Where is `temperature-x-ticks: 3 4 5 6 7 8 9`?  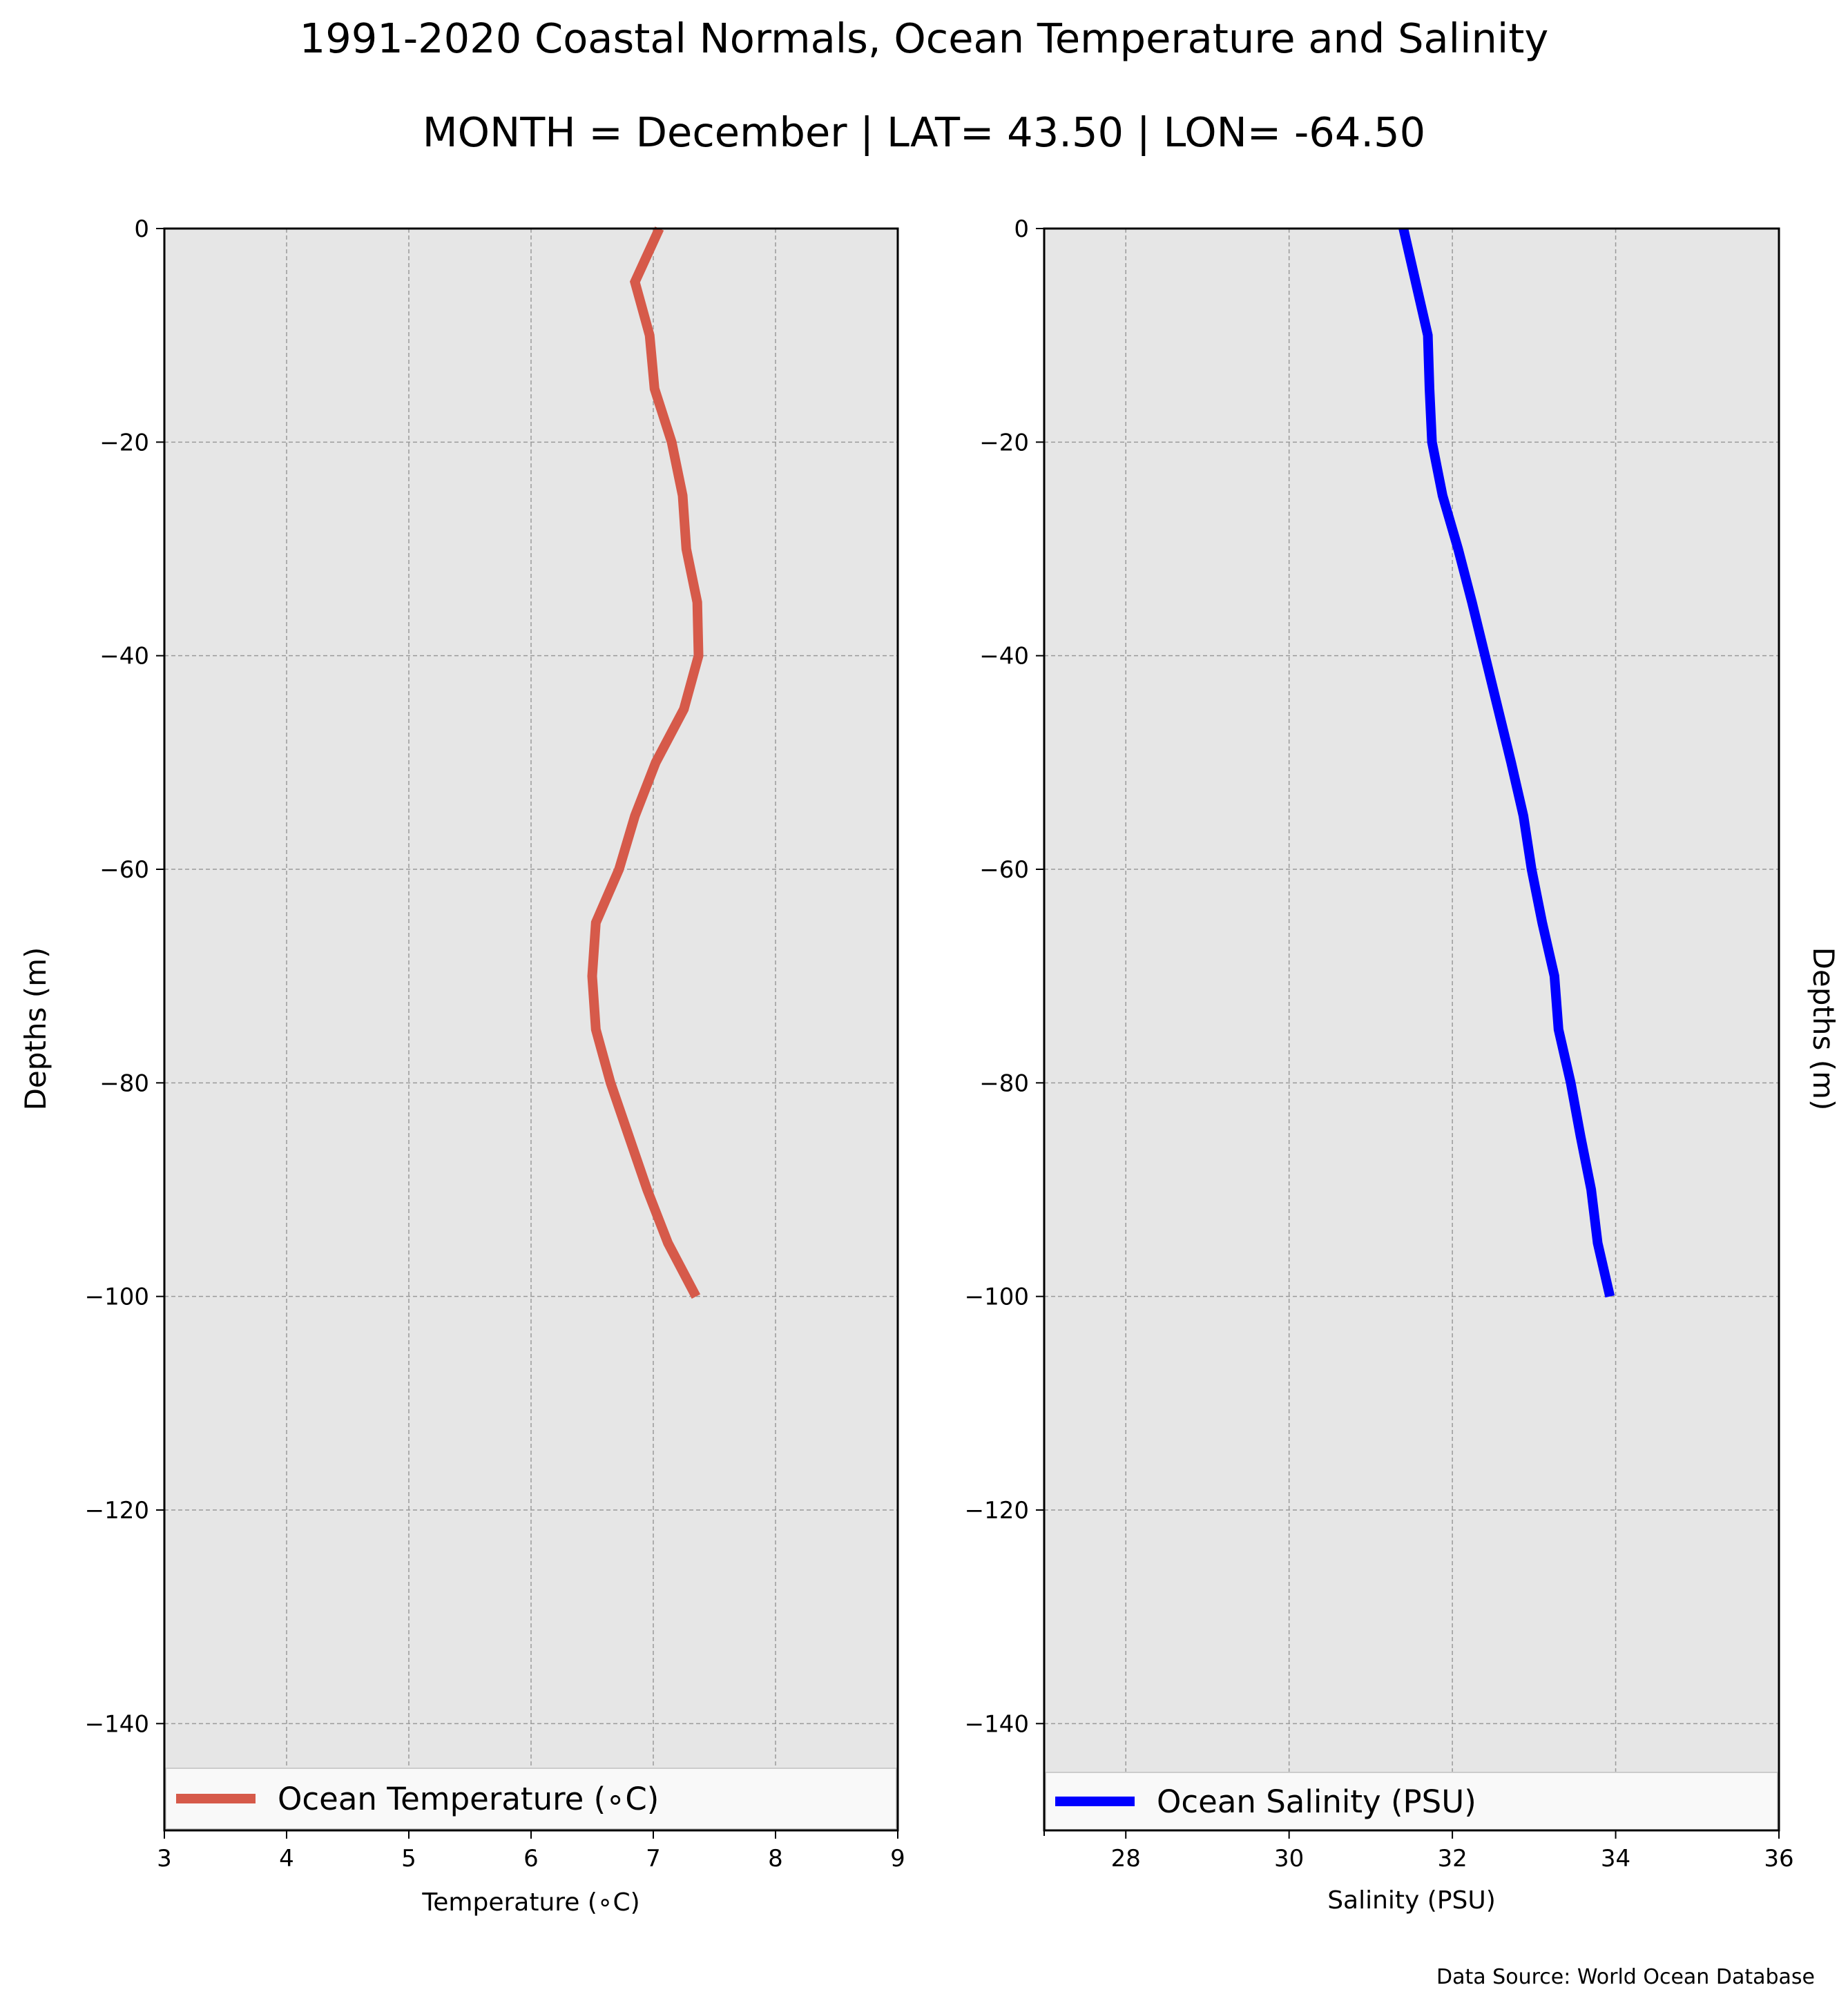
temperature-x-ticks: 3 4 5 6 7 8 9 is located at coordinates (531, 1852).